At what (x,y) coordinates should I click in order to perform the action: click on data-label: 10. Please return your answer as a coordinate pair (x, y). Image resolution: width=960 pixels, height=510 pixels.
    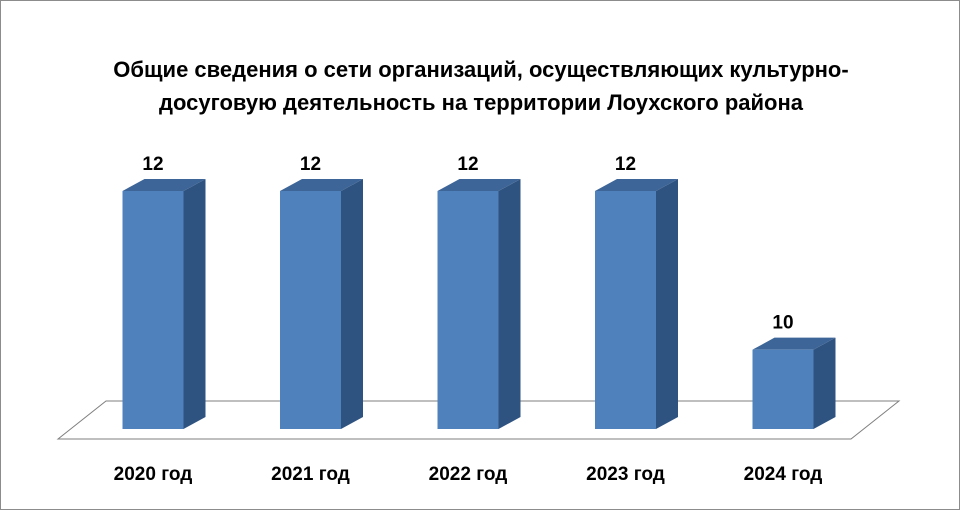
    Looking at the image, I should click on (782, 323).